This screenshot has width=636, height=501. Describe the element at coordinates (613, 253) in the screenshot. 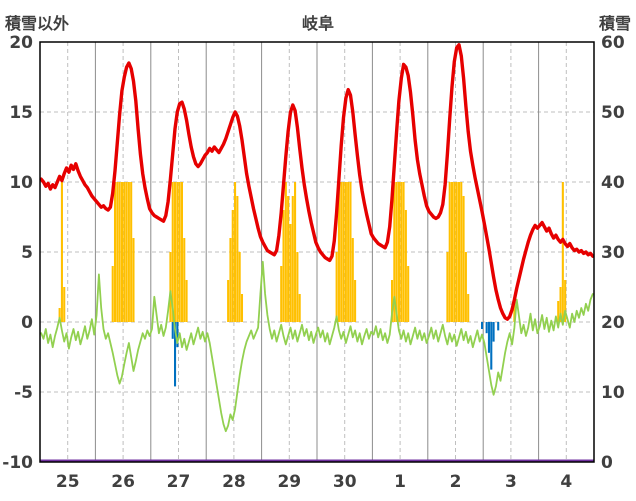

I see `y-right-tick-label: 30` at that location.